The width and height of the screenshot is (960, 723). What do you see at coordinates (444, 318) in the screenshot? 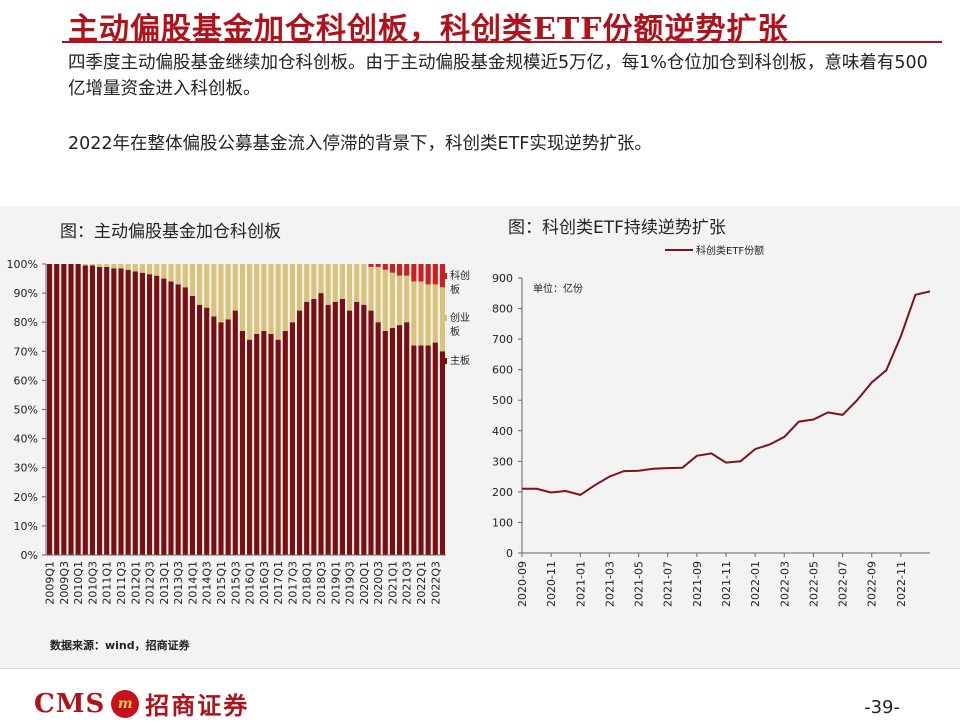
I see `legend-swatch-chinext` at bounding box center [444, 318].